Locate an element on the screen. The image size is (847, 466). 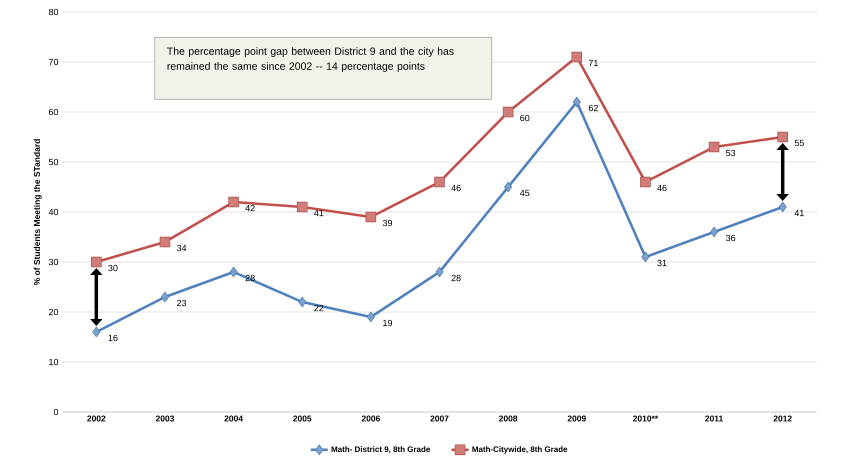
x-tick-label: 2002 is located at coordinates (96, 419).